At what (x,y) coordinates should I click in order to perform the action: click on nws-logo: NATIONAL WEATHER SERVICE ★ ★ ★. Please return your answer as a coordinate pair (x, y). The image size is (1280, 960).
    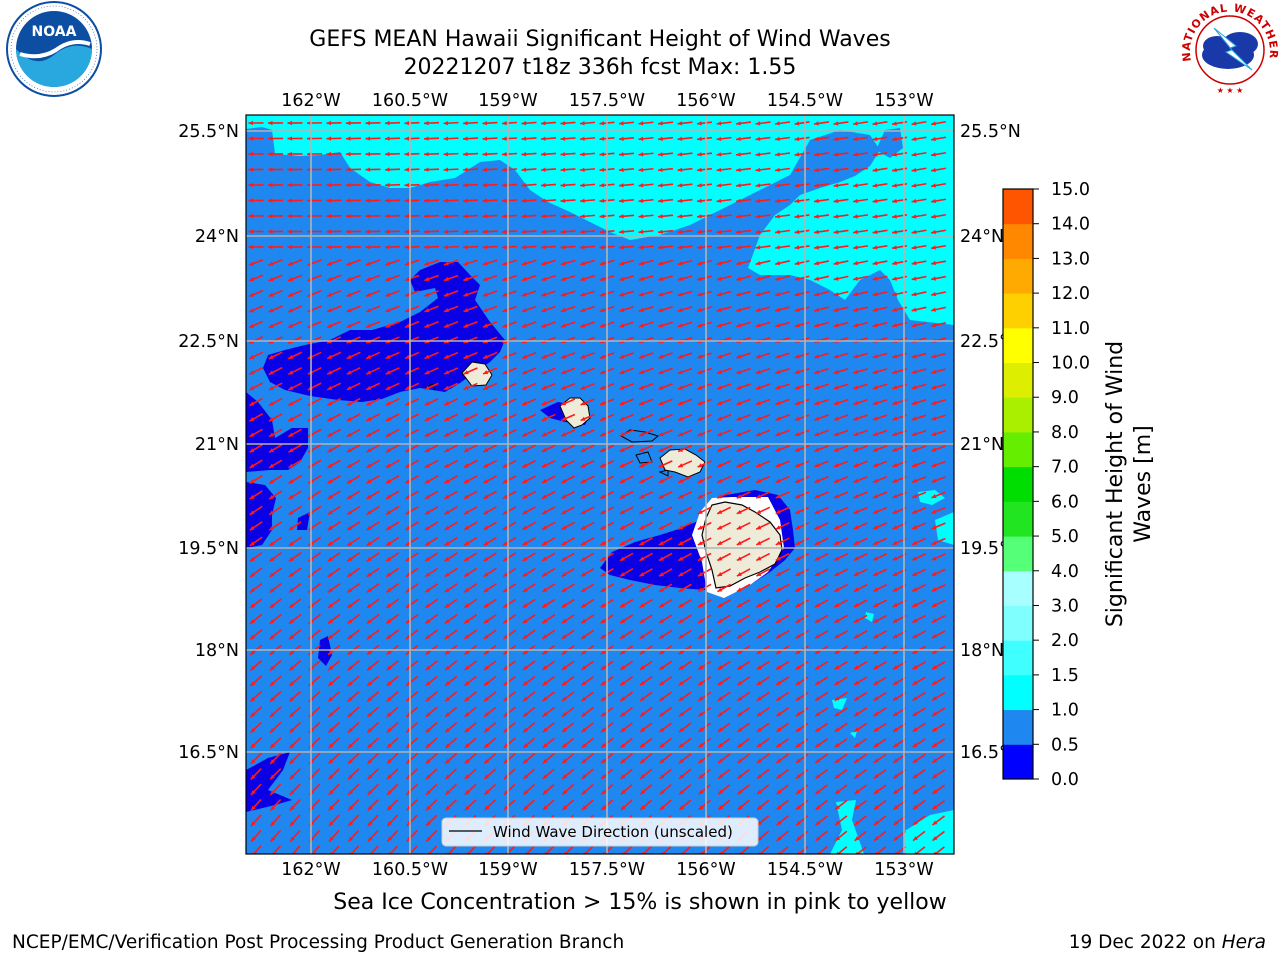
    Looking at the image, I should click on (639, 48).